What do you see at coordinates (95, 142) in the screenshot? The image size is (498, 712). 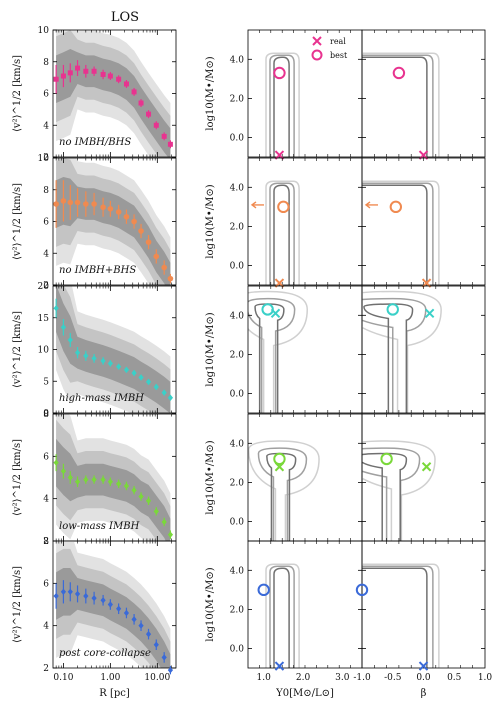 I see `row-label: no IMBH/BHS` at bounding box center [95, 142].